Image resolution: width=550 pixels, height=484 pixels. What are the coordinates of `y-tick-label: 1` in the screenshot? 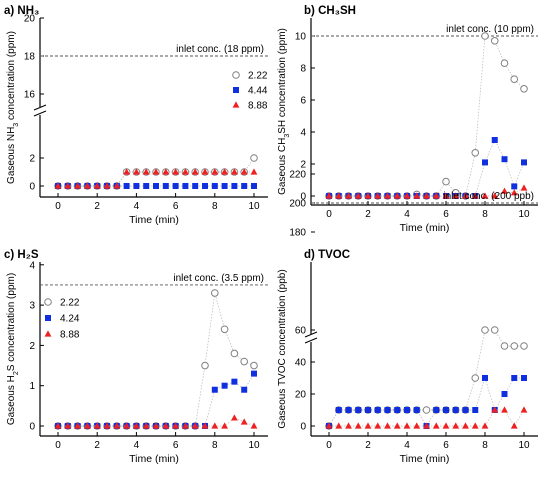 It's located at (32, 386).